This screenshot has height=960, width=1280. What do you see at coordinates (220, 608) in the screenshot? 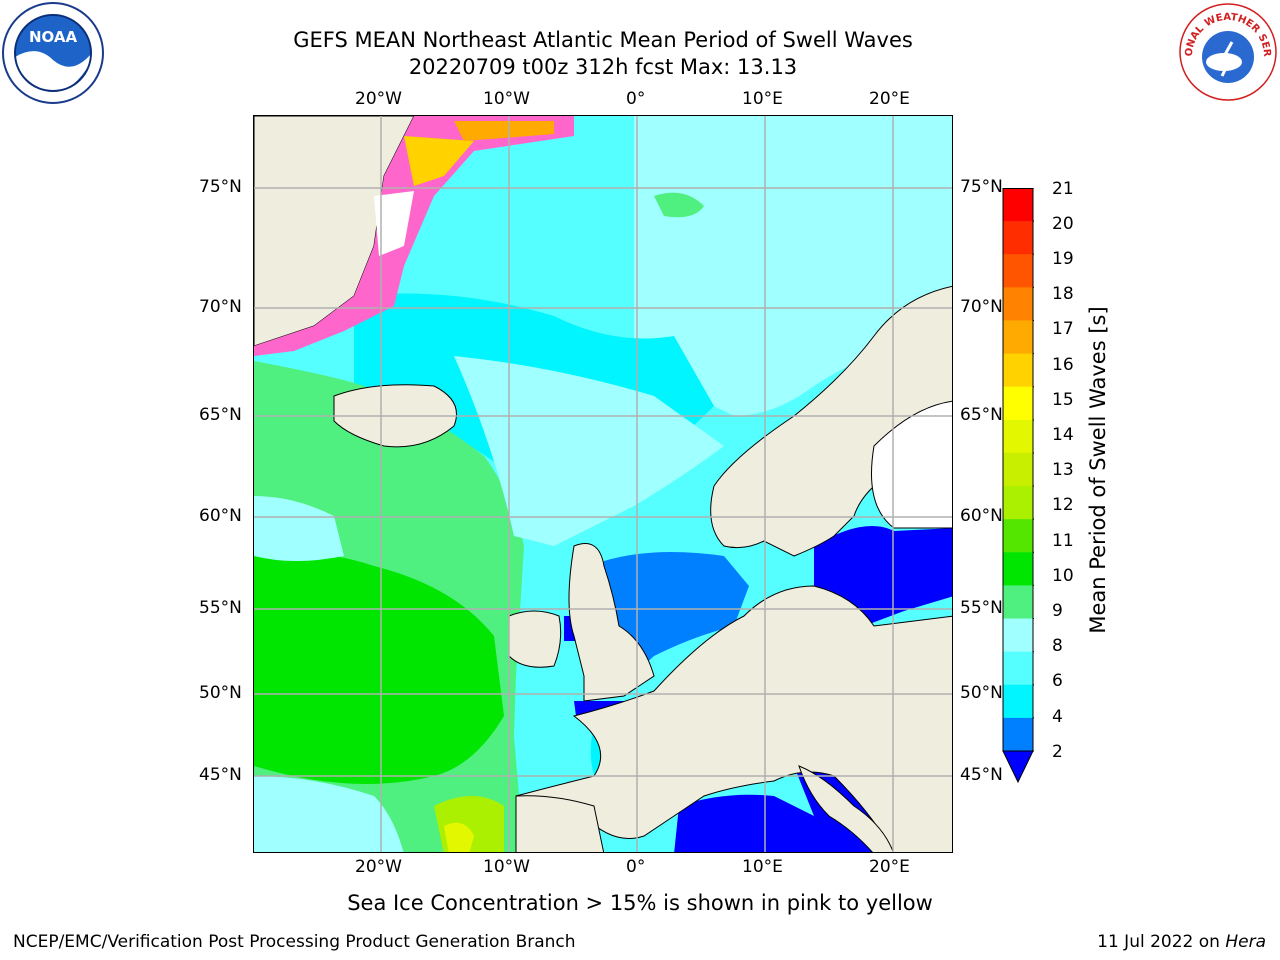
I see `lat-tick-left: 55°N` at bounding box center [220, 608].